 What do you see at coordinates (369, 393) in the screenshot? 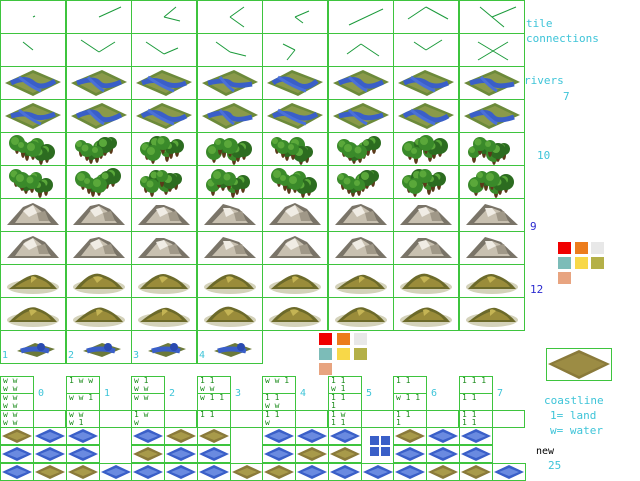
I see `coast-group-number: 5` at bounding box center [369, 393].